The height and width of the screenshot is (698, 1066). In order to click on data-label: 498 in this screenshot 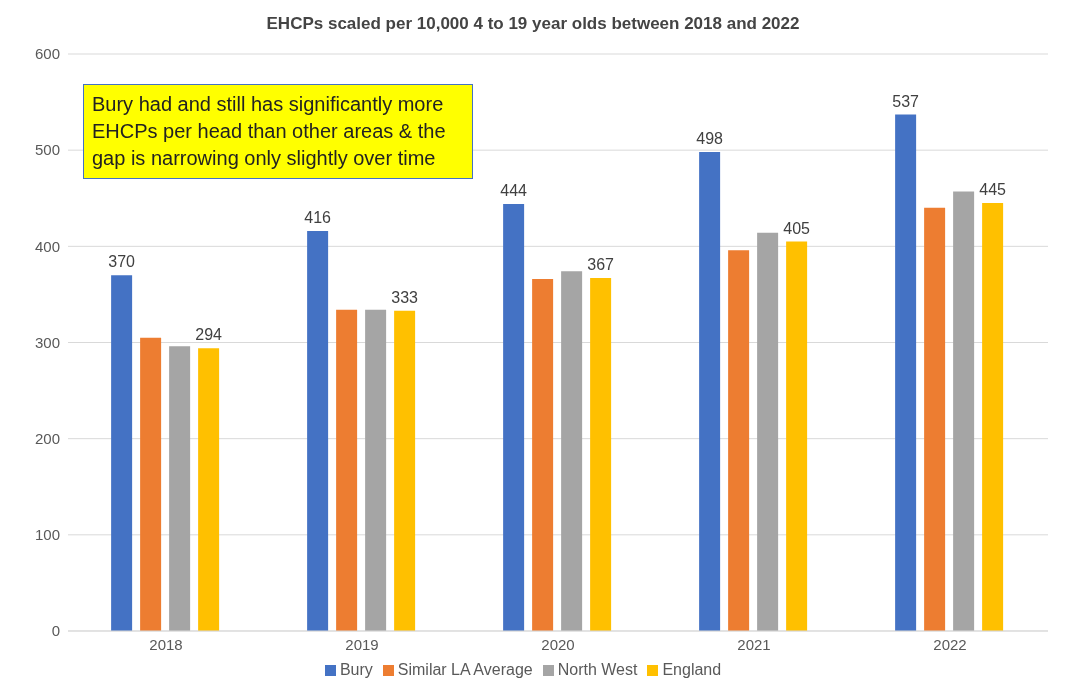, I will do `click(710, 139)`.